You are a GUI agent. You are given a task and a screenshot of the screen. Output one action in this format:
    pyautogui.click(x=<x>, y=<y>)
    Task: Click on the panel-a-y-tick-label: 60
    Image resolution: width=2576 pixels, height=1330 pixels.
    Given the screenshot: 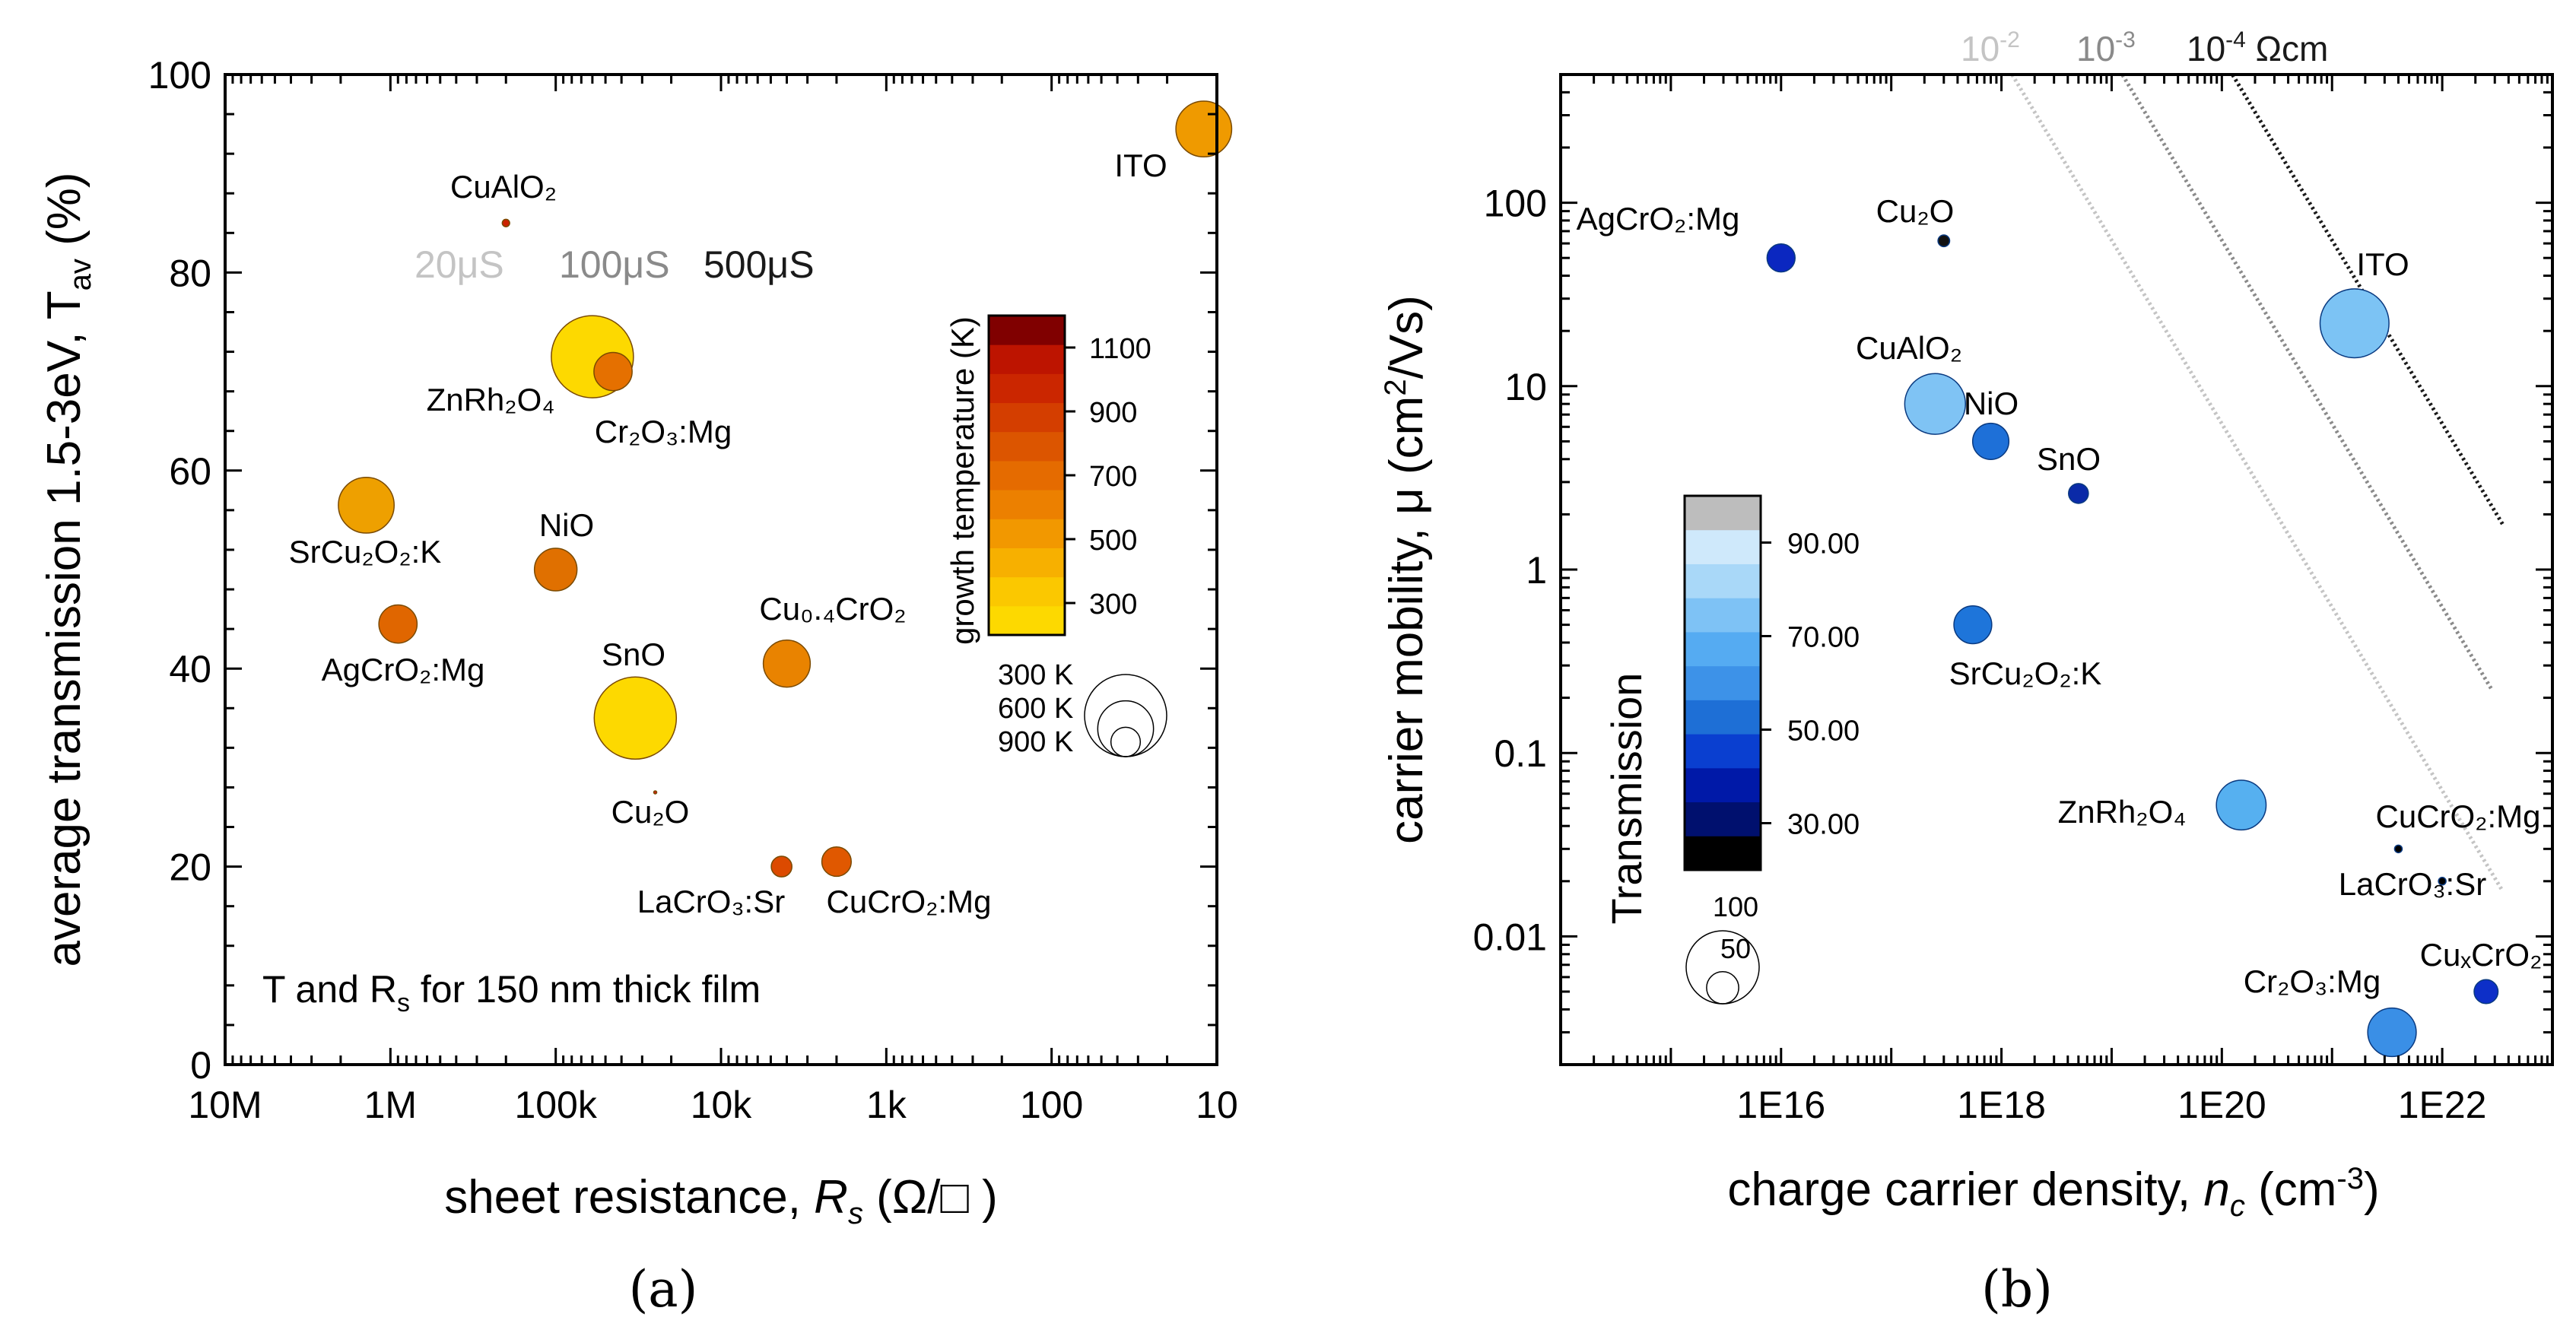 What is the action you would take?
    pyautogui.click(x=190, y=471)
    